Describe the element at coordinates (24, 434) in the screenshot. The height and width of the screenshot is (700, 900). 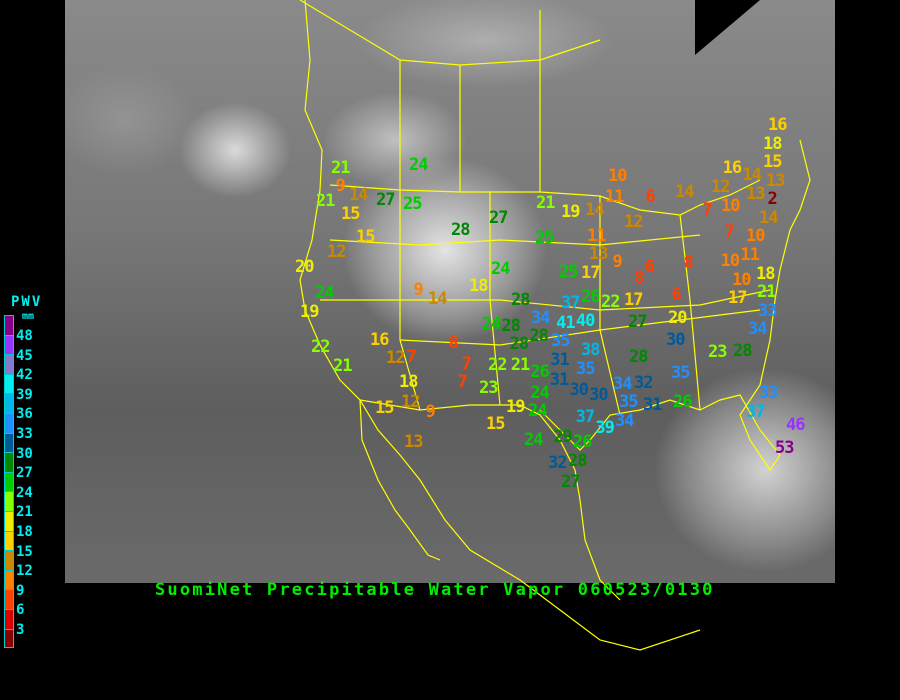
I see `legend-tick: 33` at that location.